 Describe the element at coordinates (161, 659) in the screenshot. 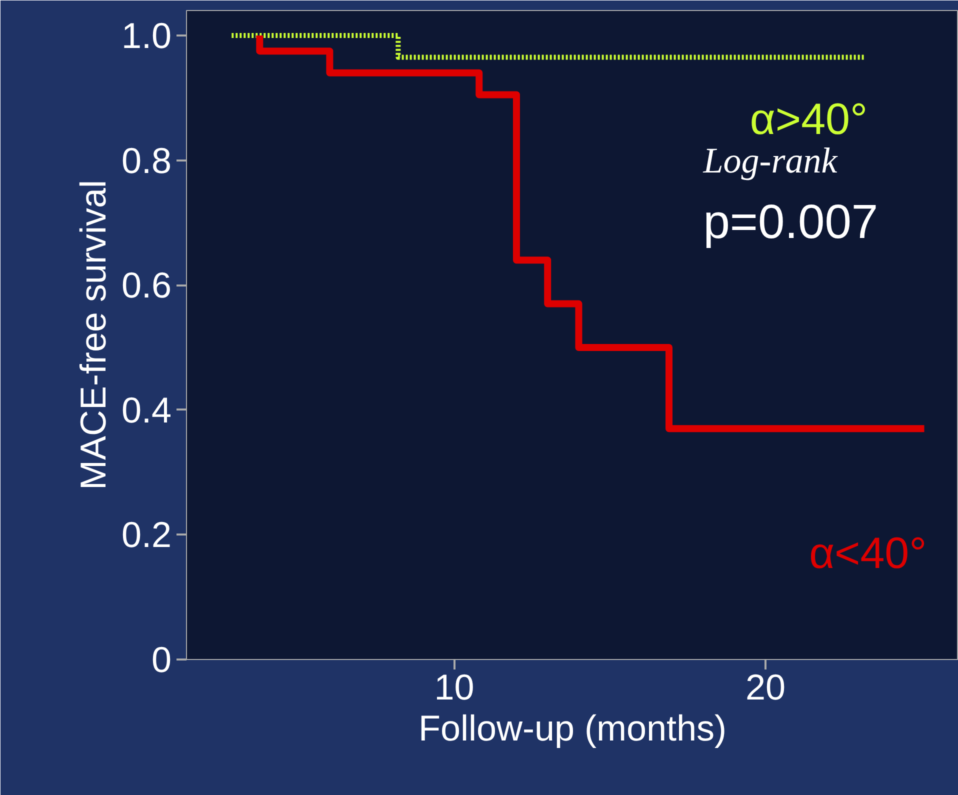

I see `y-tick-label: 0` at that location.